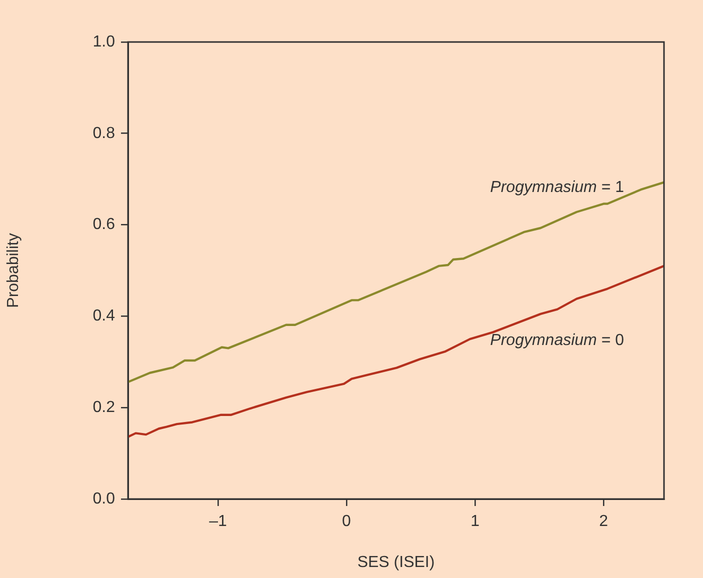 Image resolution: width=703 pixels, height=578 pixels. Describe the element at coordinates (104, 225) in the screenshot. I see `y-tick-label: 0.6` at that location.